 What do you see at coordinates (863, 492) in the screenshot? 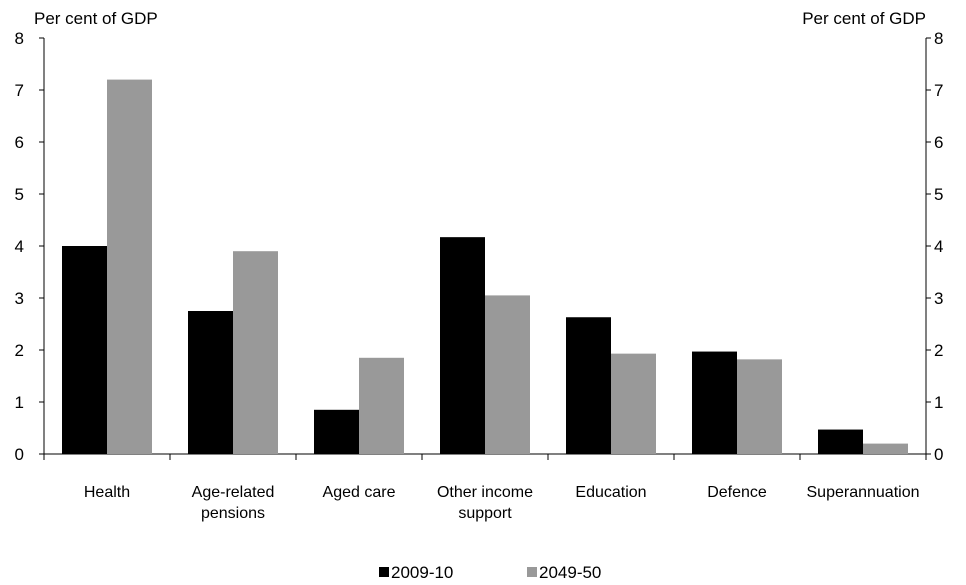
I see `category-label: Superannuation` at bounding box center [863, 492].